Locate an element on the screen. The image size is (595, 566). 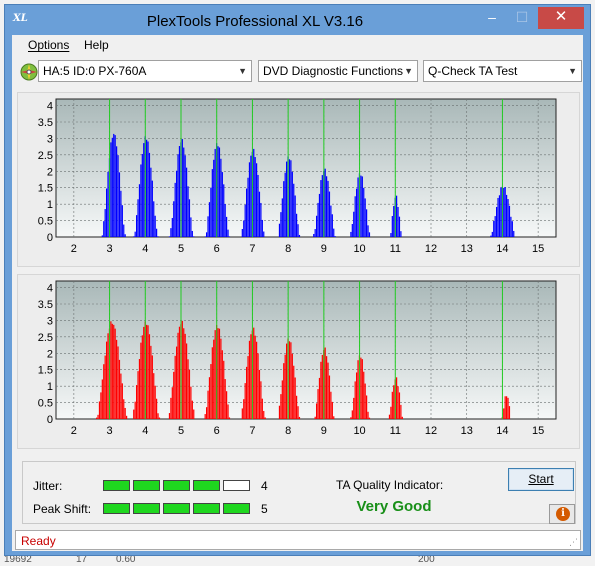
x-tick-label: 3 is located at coordinates (110, 249).